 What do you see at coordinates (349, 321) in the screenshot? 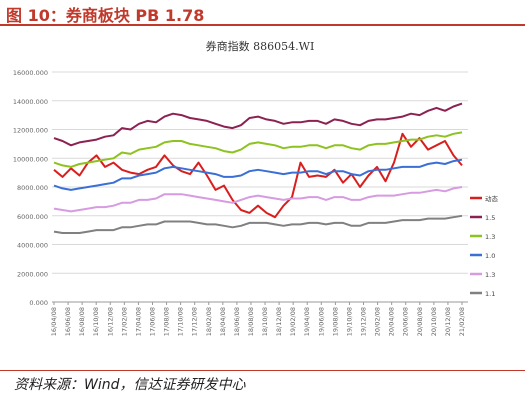
I see `x-tick-label: 19/10/08` at bounding box center [349, 321].